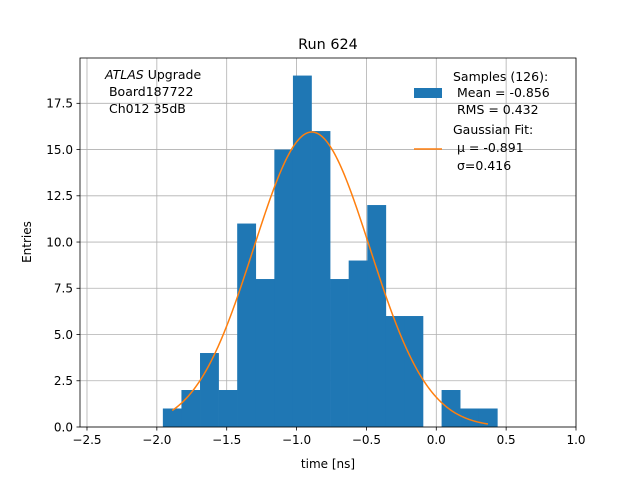  Describe the element at coordinates (328, 464) in the screenshot. I see `x-axis-label: time [ns]` at that location.